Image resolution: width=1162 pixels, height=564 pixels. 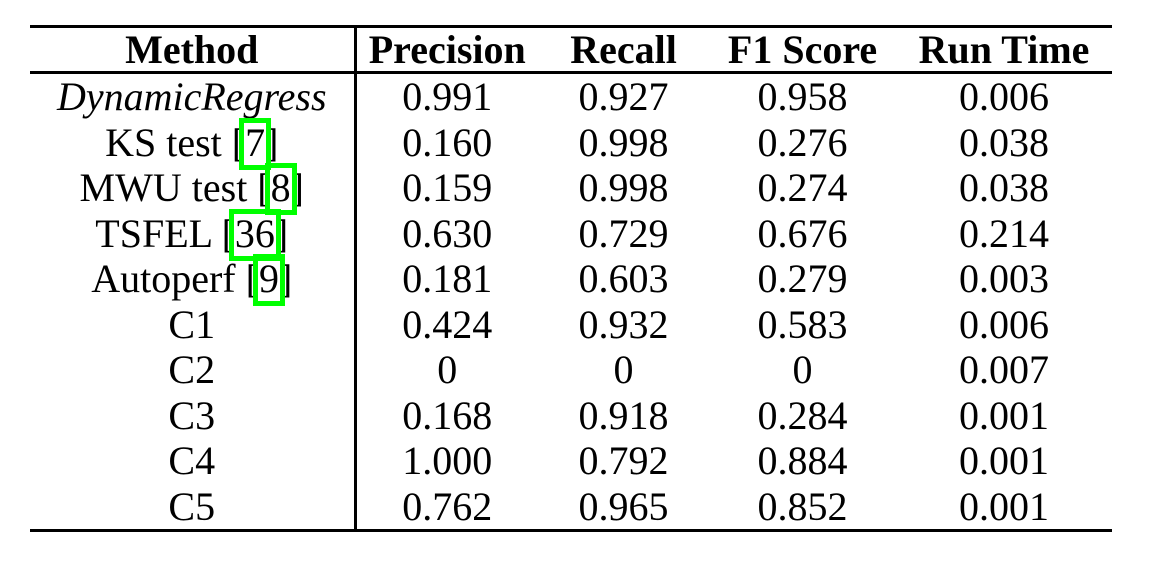 What do you see at coordinates (623, 369) in the screenshot?
I see `recall-cell: 0` at bounding box center [623, 369].